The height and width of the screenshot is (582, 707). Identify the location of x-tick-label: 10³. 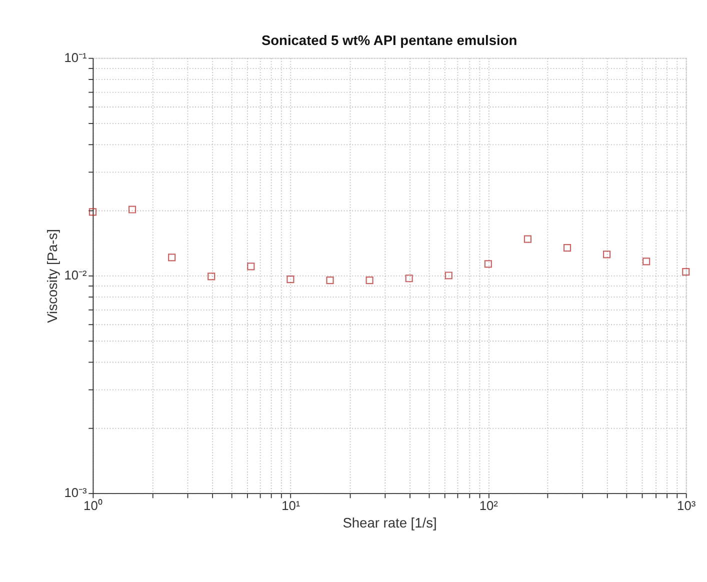
(686, 506).